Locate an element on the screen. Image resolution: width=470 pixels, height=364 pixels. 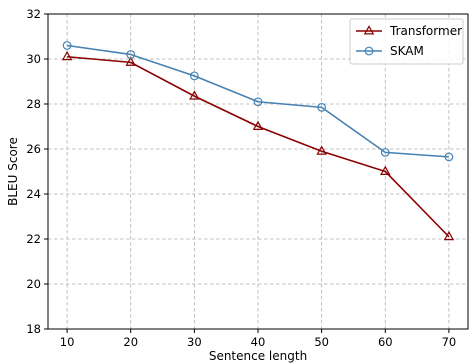
legend-entry-skam: SKAM is located at coordinates (390, 51).